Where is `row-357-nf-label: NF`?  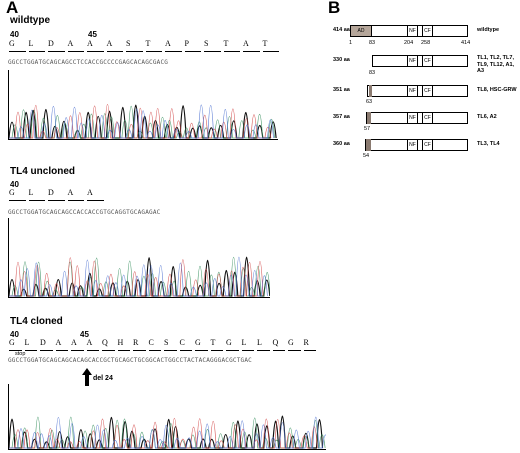
row-357-nf-label: NF is located at coordinates (412, 118).